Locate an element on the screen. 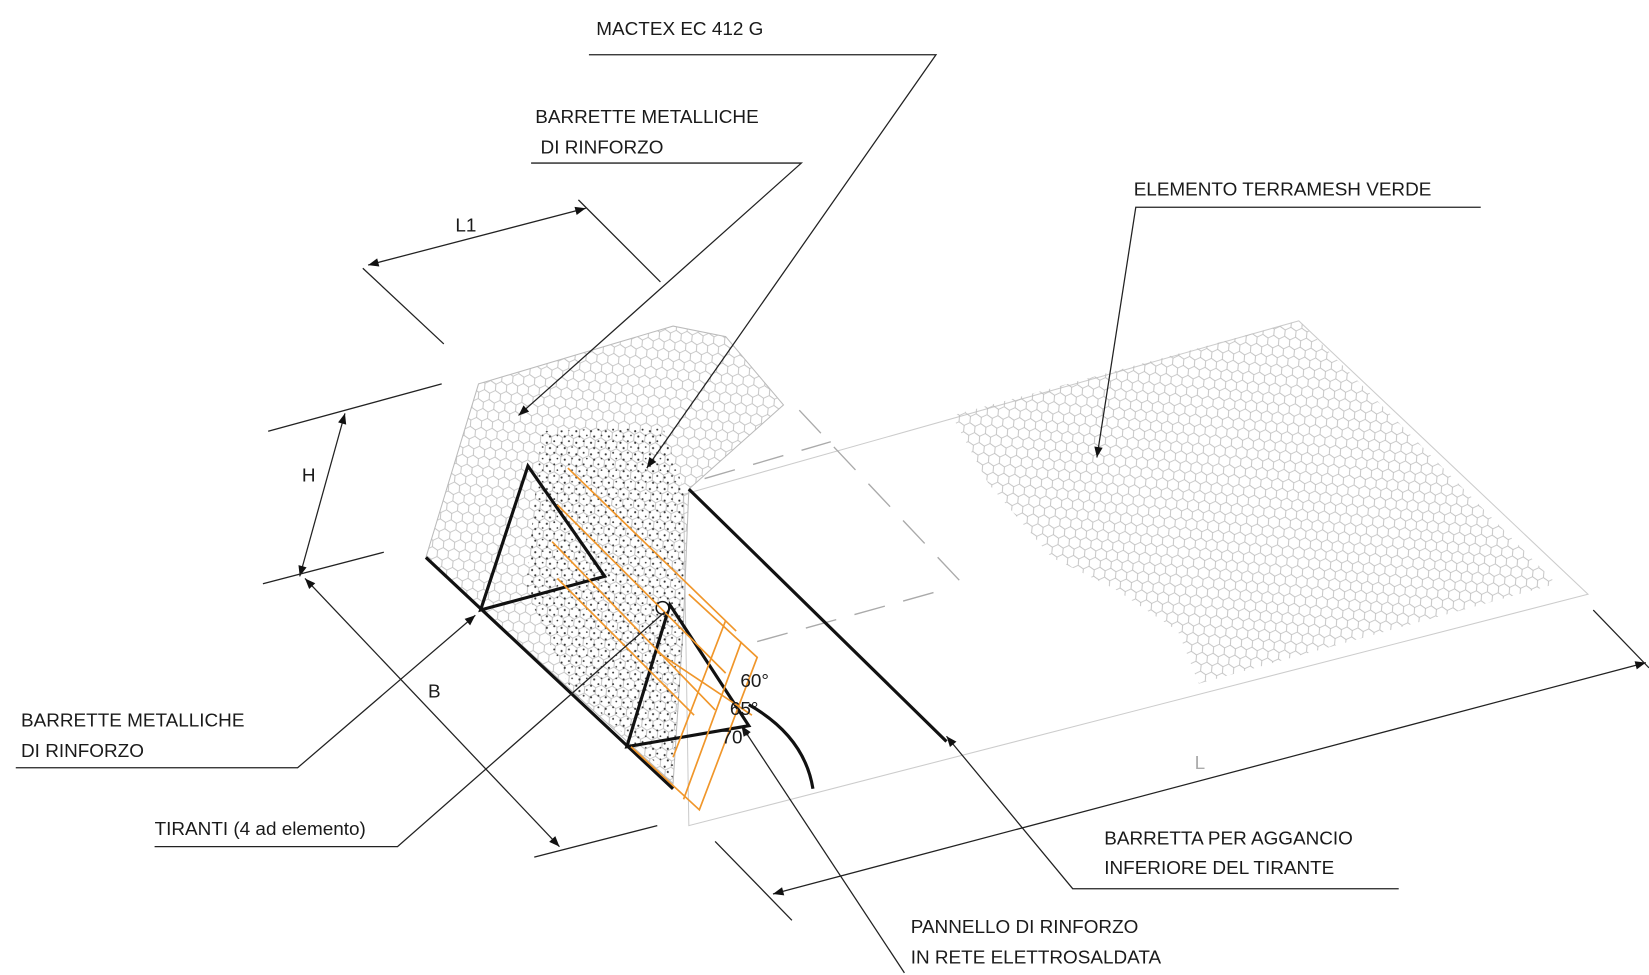 This screenshot has height=975, width=1649. angle-label: 70° is located at coordinates (735, 738).